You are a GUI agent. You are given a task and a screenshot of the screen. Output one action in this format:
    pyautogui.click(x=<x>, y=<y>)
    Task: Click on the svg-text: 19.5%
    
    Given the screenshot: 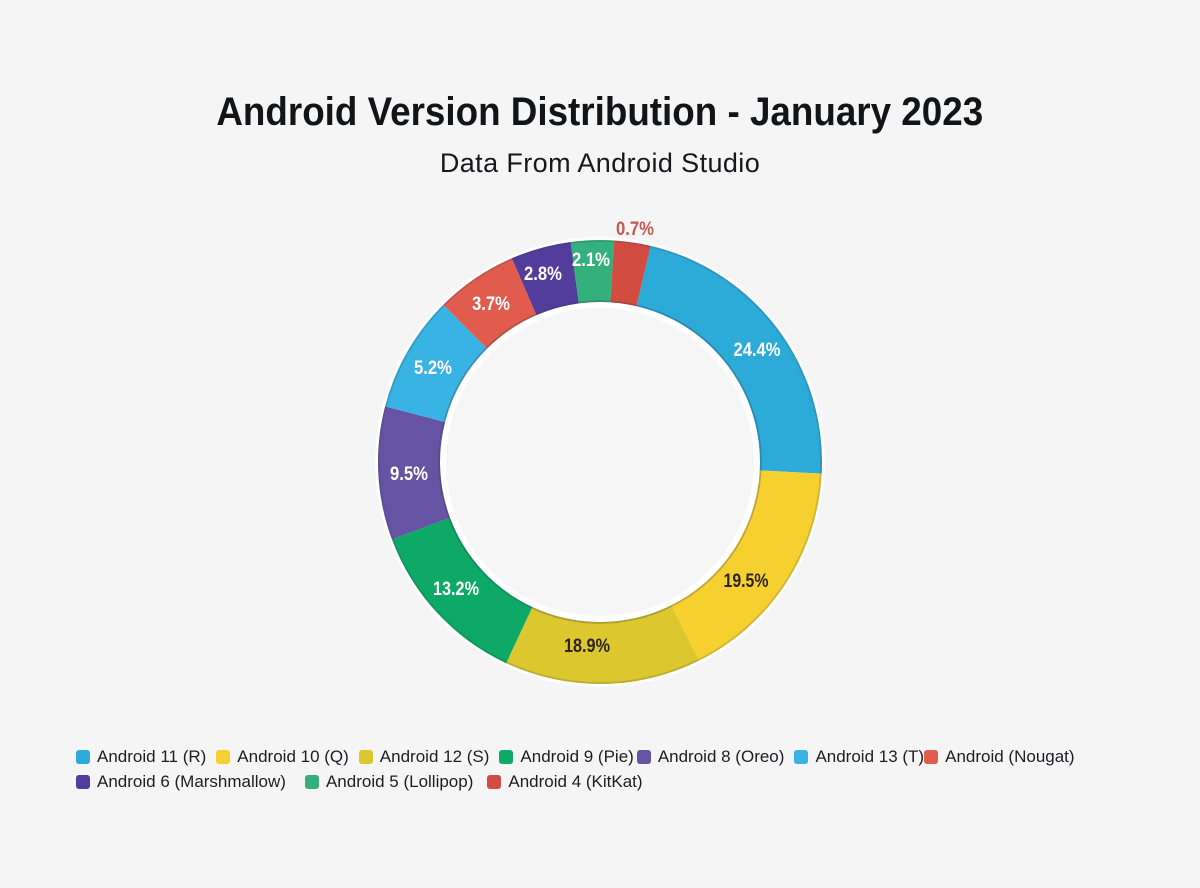 What is the action you would take?
    pyautogui.click(x=746, y=581)
    